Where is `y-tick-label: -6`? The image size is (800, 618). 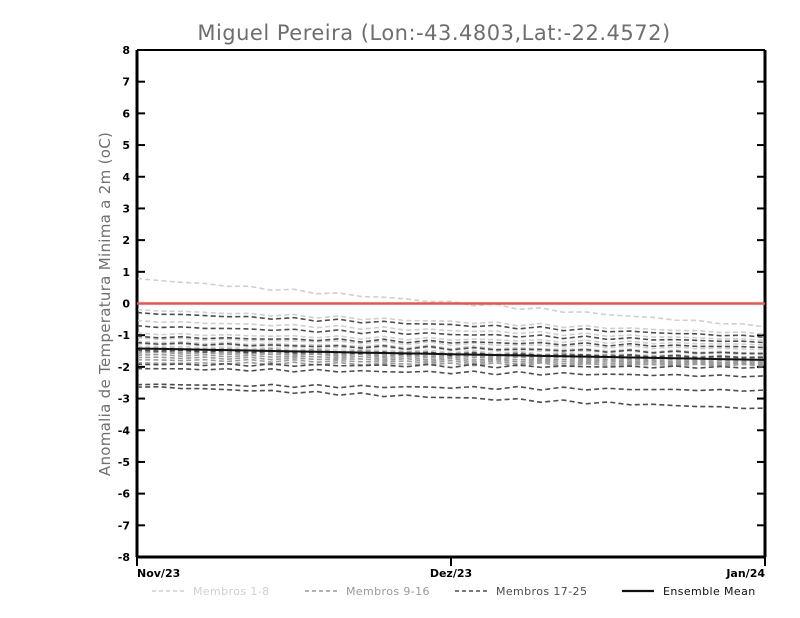
y-tick-label: -6 is located at coordinates (124, 494).